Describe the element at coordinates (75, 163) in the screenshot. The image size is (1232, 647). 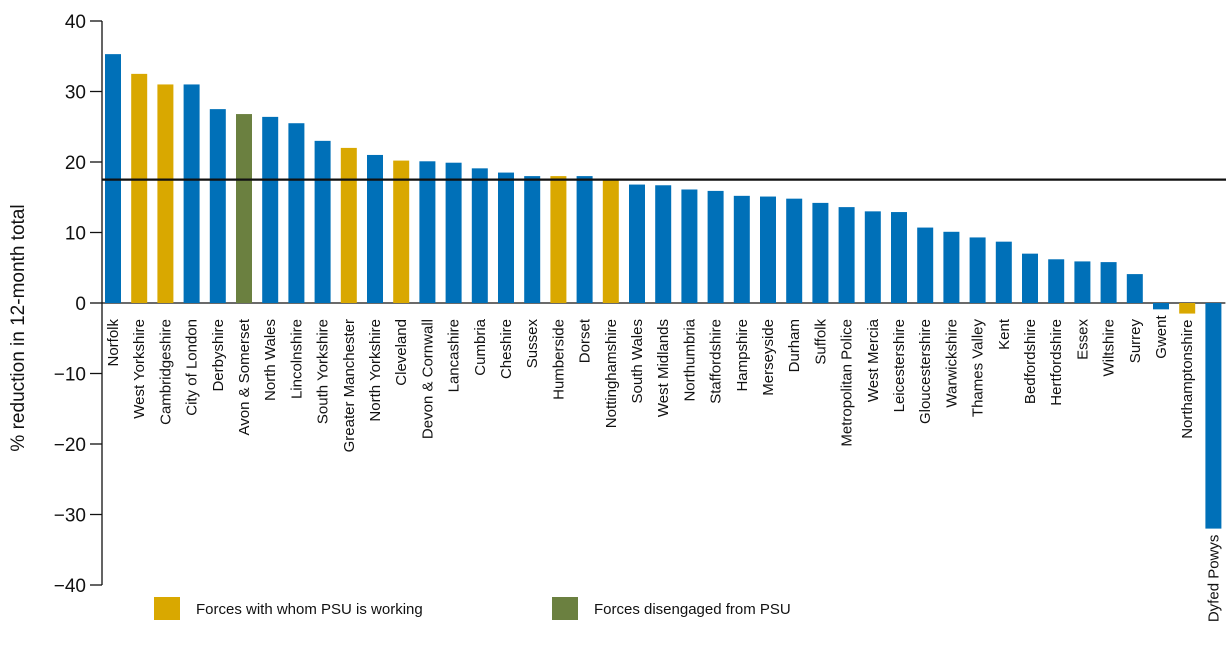
I see `y-tick-label: 20` at that location.